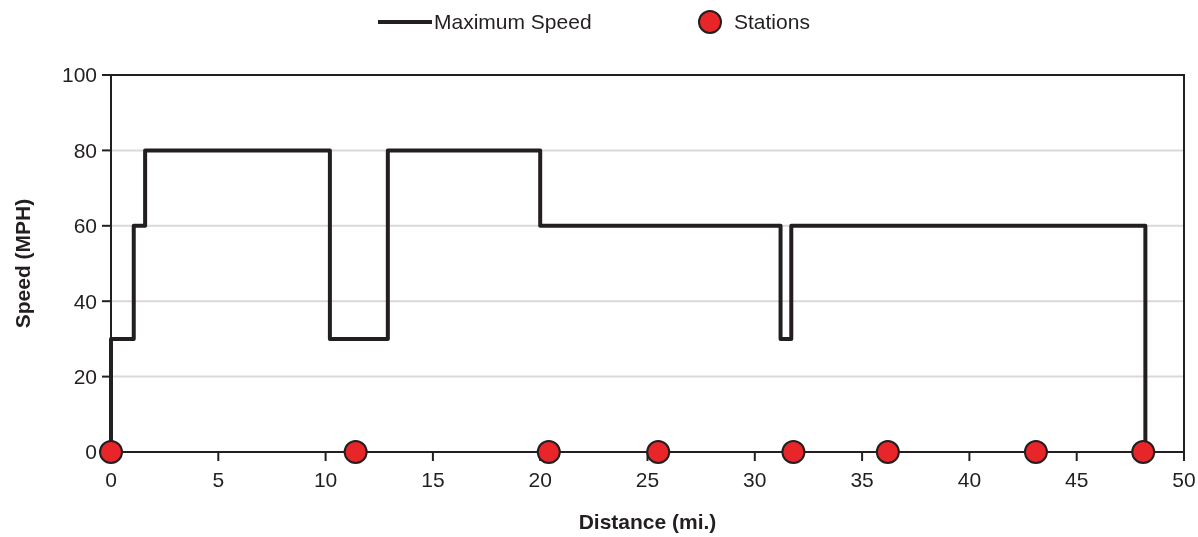  Describe the element at coordinates (969, 479) in the screenshot. I see `x-tick-label: 40` at that location.